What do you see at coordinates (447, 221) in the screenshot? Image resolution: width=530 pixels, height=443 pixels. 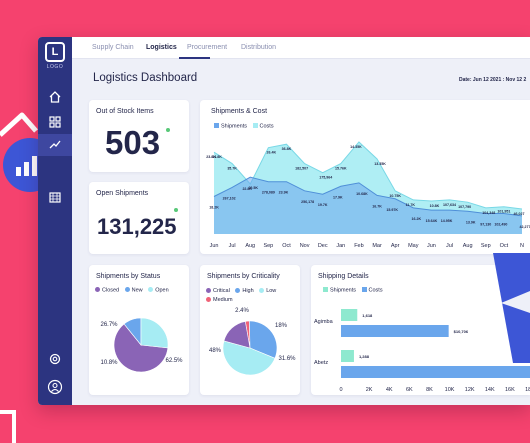 I see `data-label: 14.95K` at bounding box center [447, 221].